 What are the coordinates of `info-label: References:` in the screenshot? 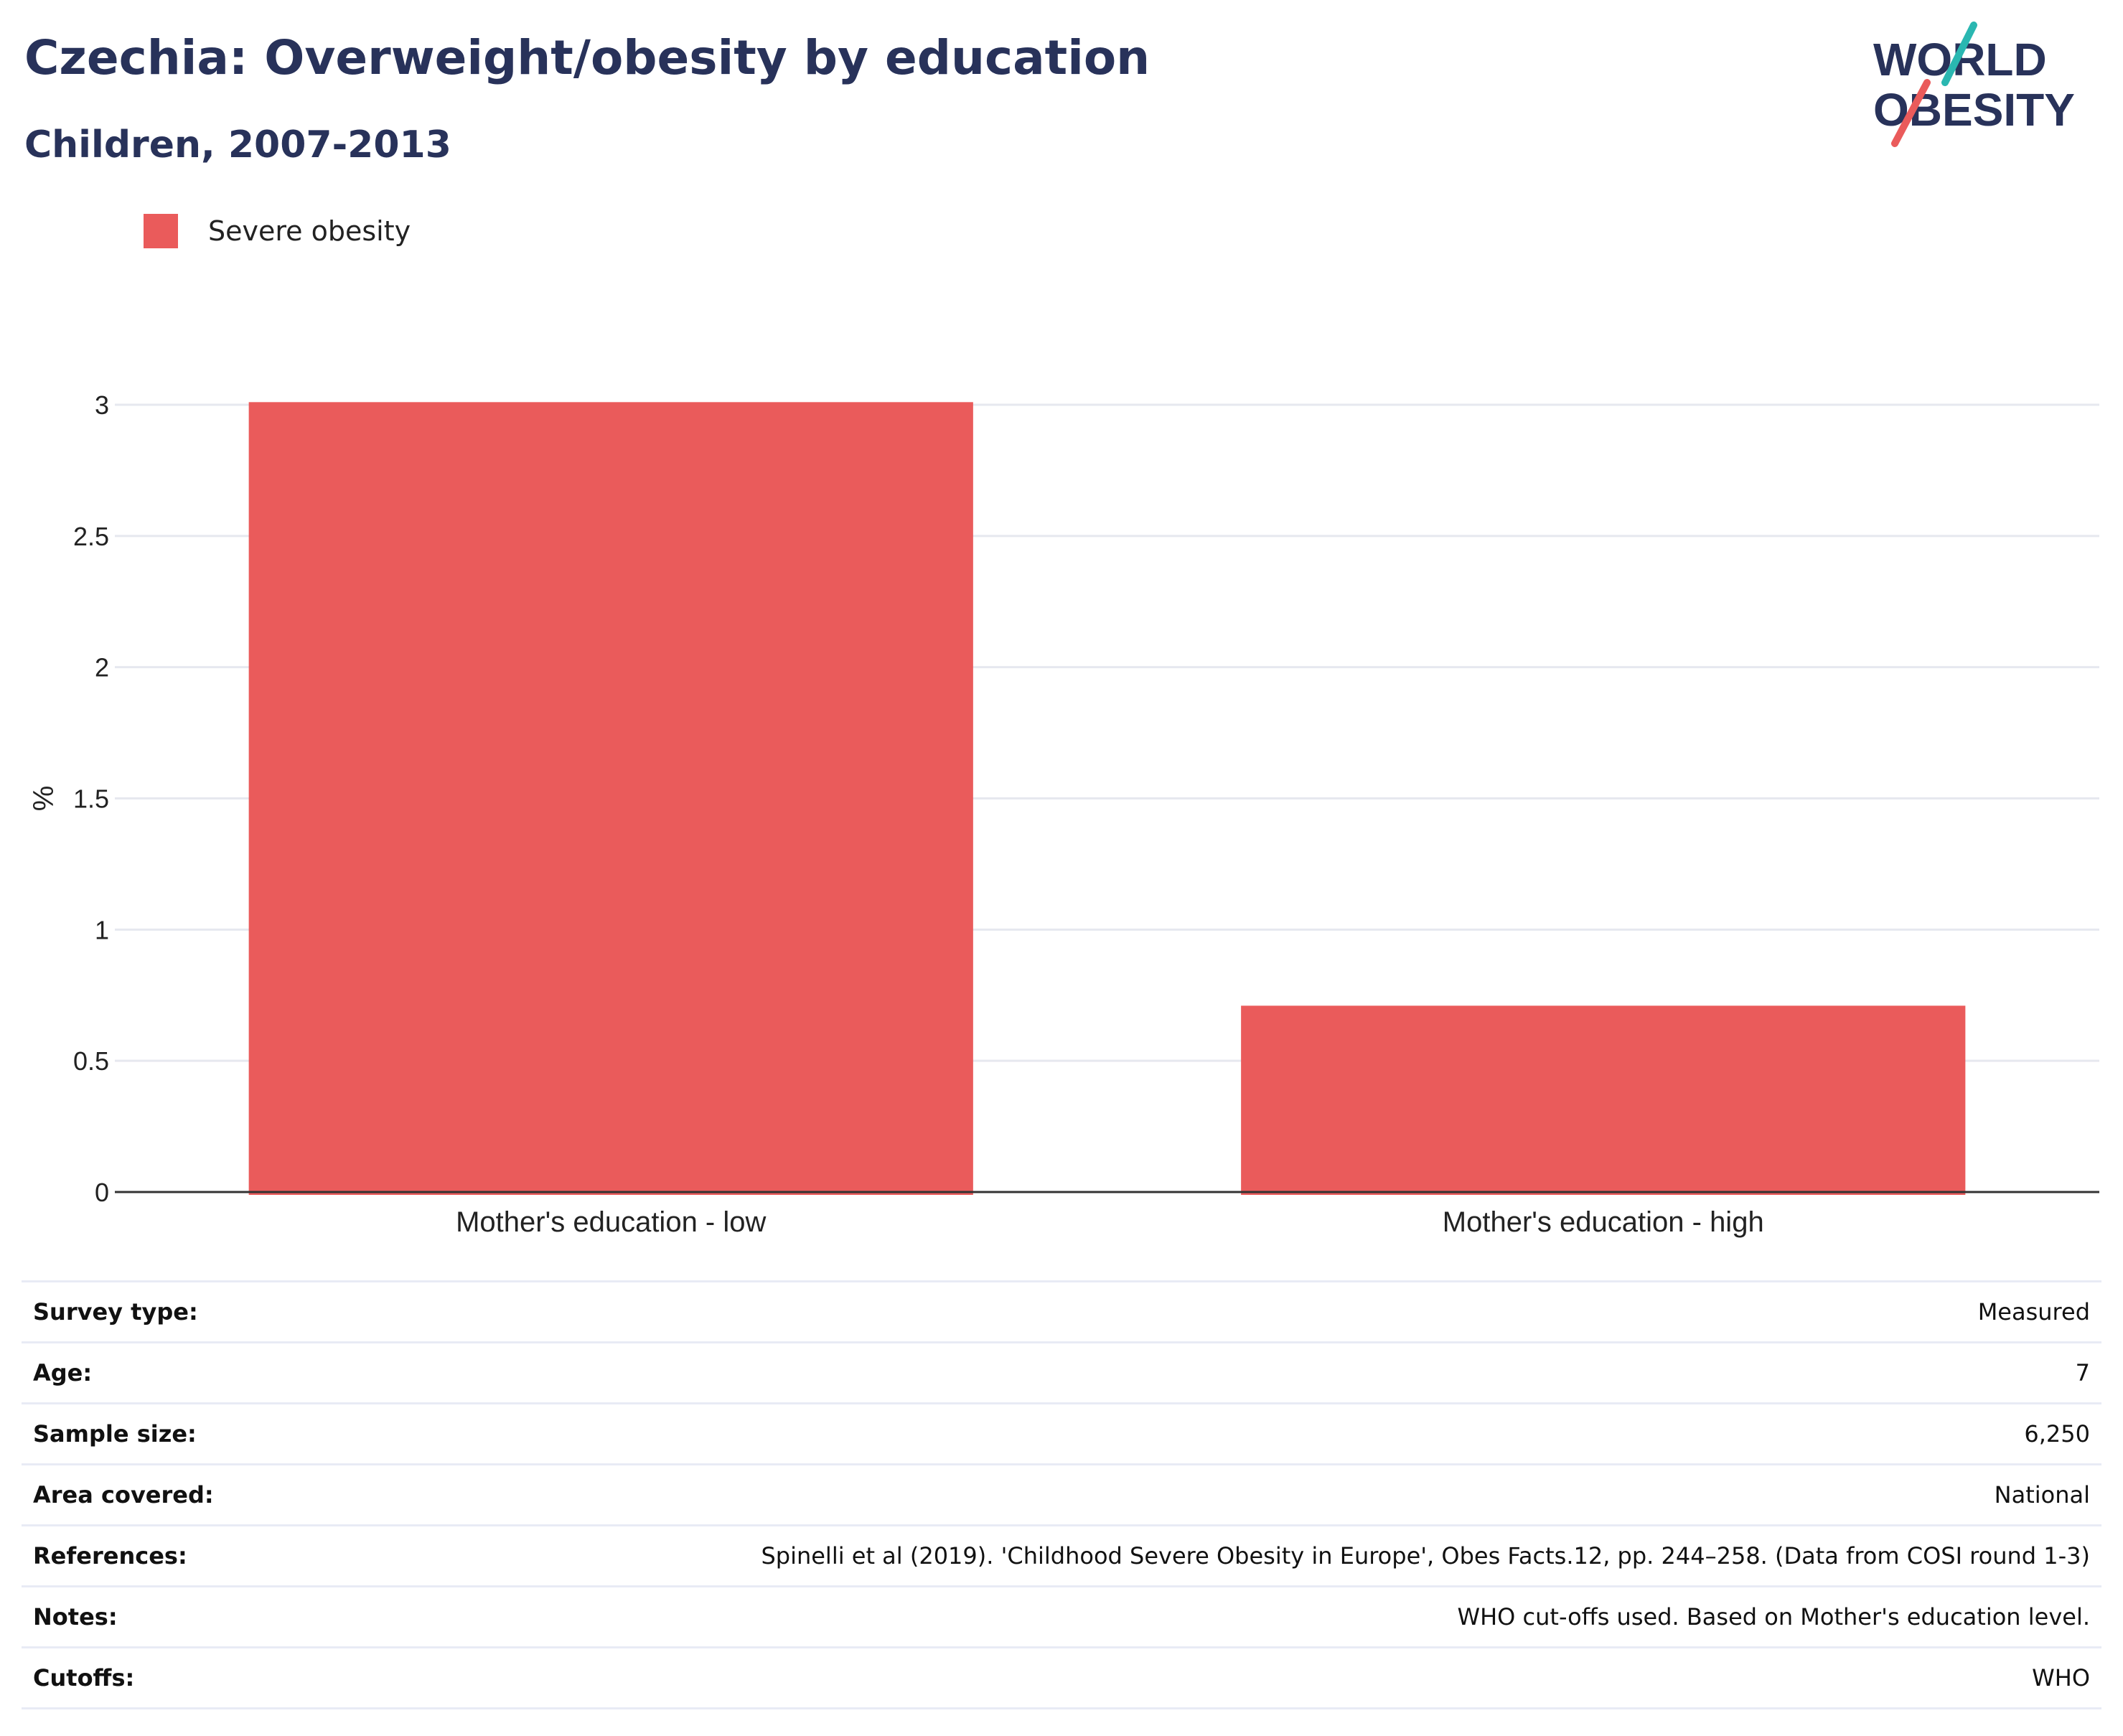 It's located at (177, 1556).